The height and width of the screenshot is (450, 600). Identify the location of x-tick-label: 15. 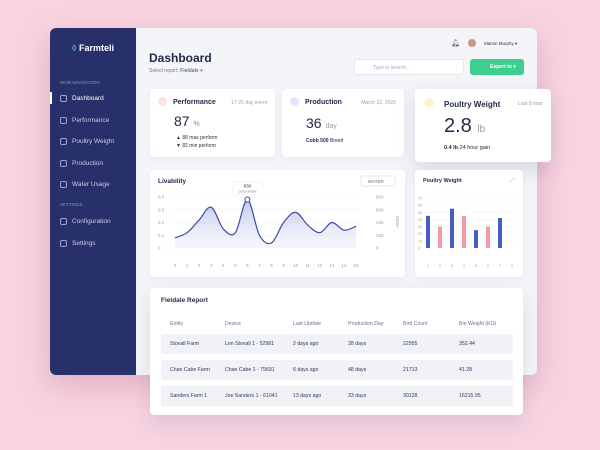
(356, 265).